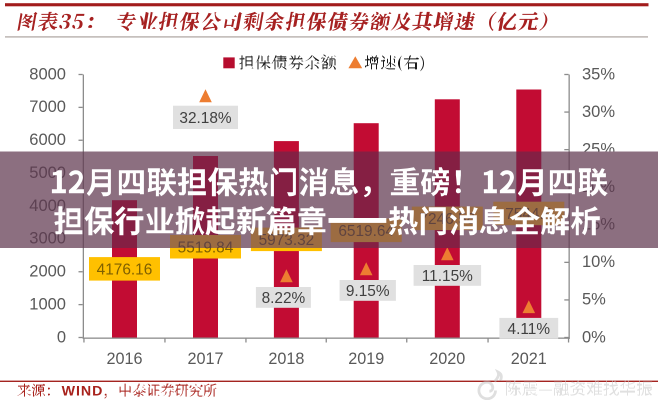 The image size is (658, 400). What do you see at coordinates (286, 359) in the screenshot?
I see `svg-text: 2018` at bounding box center [286, 359].